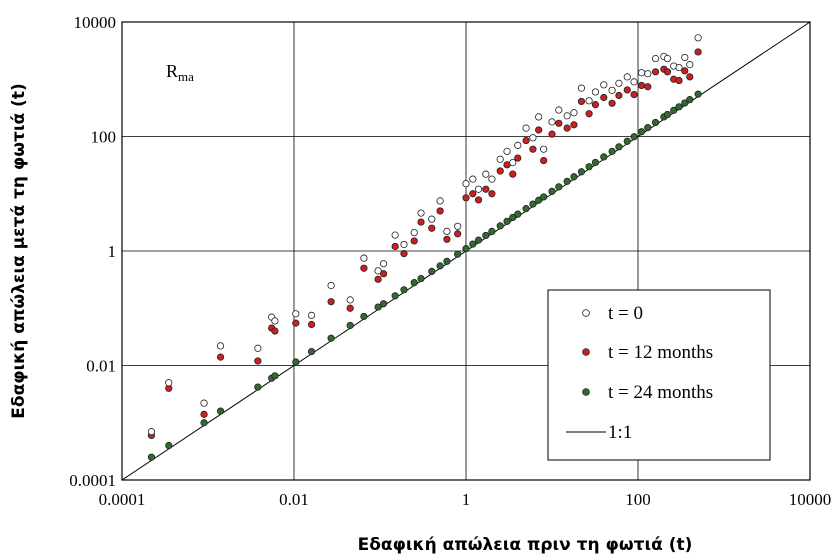 The width and height of the screenshot is (840, 556). What do you see at coordinates (625, 313) in the screenshot?
I see `legend-label-t-0: t = 0` at bounding box center [625, 313].